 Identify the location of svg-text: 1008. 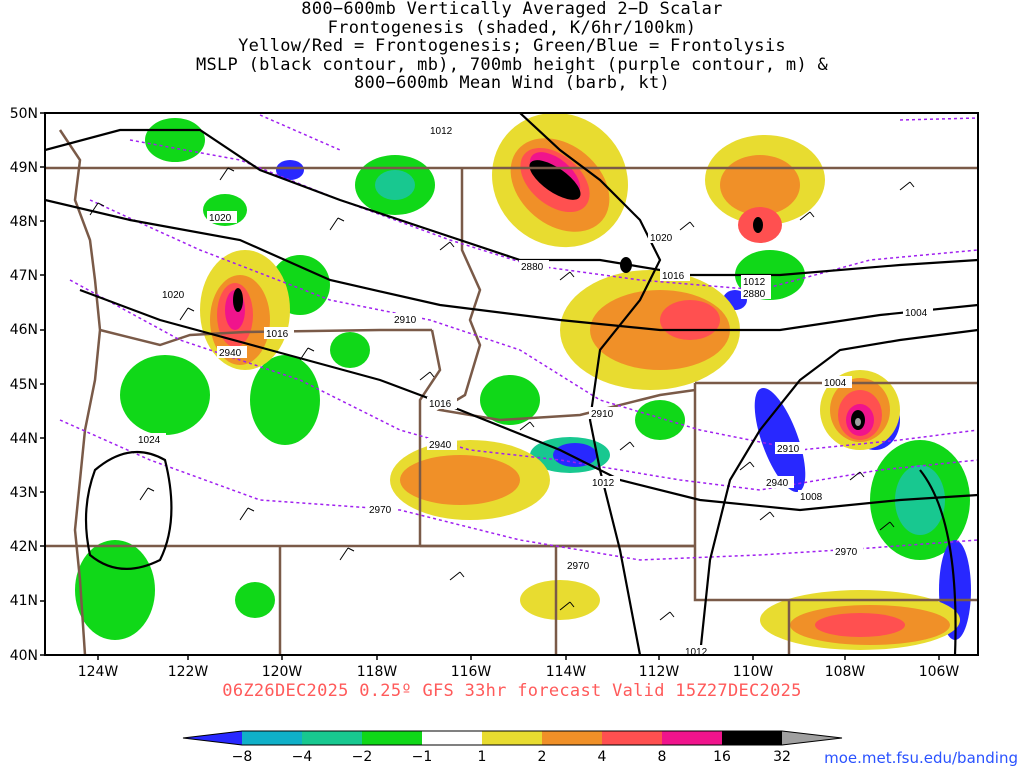
(811, 497).